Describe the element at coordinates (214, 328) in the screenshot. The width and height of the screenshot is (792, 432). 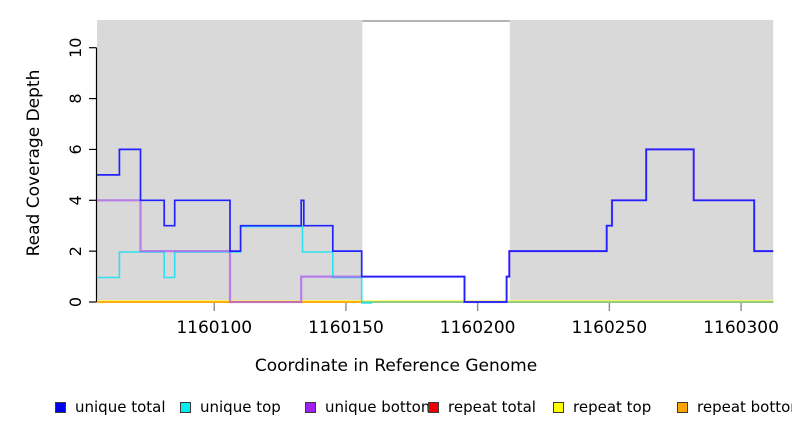
I see `x-tick-label: 1160100` at that location.